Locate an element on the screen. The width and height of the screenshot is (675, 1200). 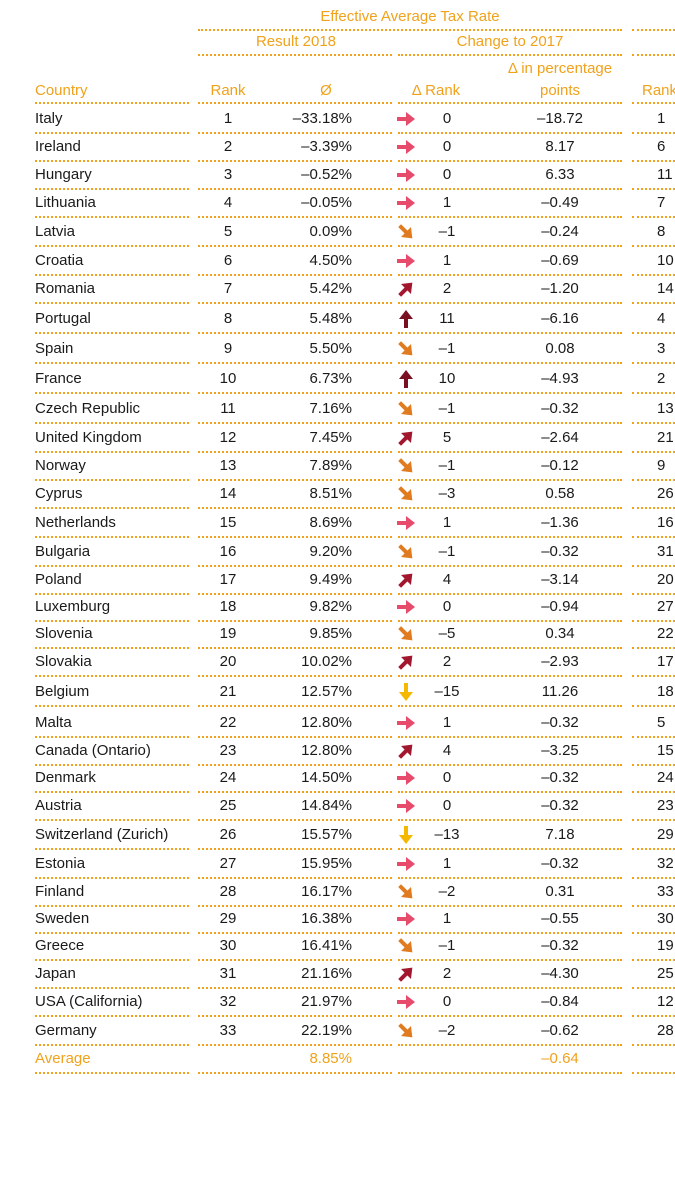
rank-cell: 21 is located at coordinates (228, 691).